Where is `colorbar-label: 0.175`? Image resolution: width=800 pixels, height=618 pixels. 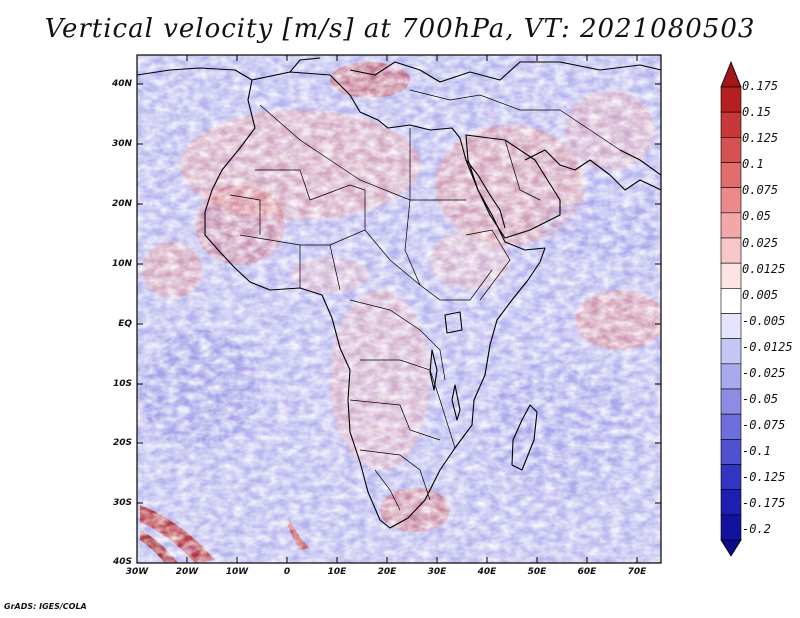 colorbar-label: 0.175 is located at coordinates (760, 86).